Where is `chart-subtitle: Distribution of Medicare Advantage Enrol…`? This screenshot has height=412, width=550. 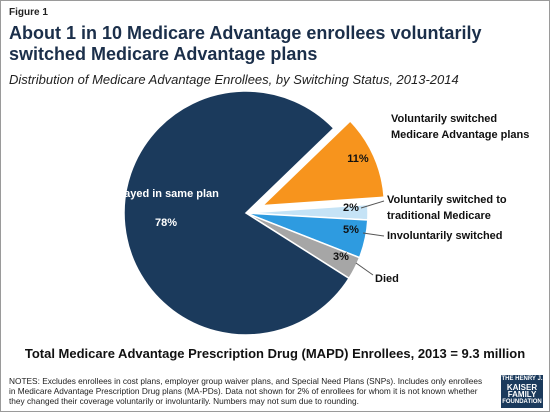
chart-subtitle: Distribution of Medicare Advantage Enrol… is located at coordinates (234, 79).